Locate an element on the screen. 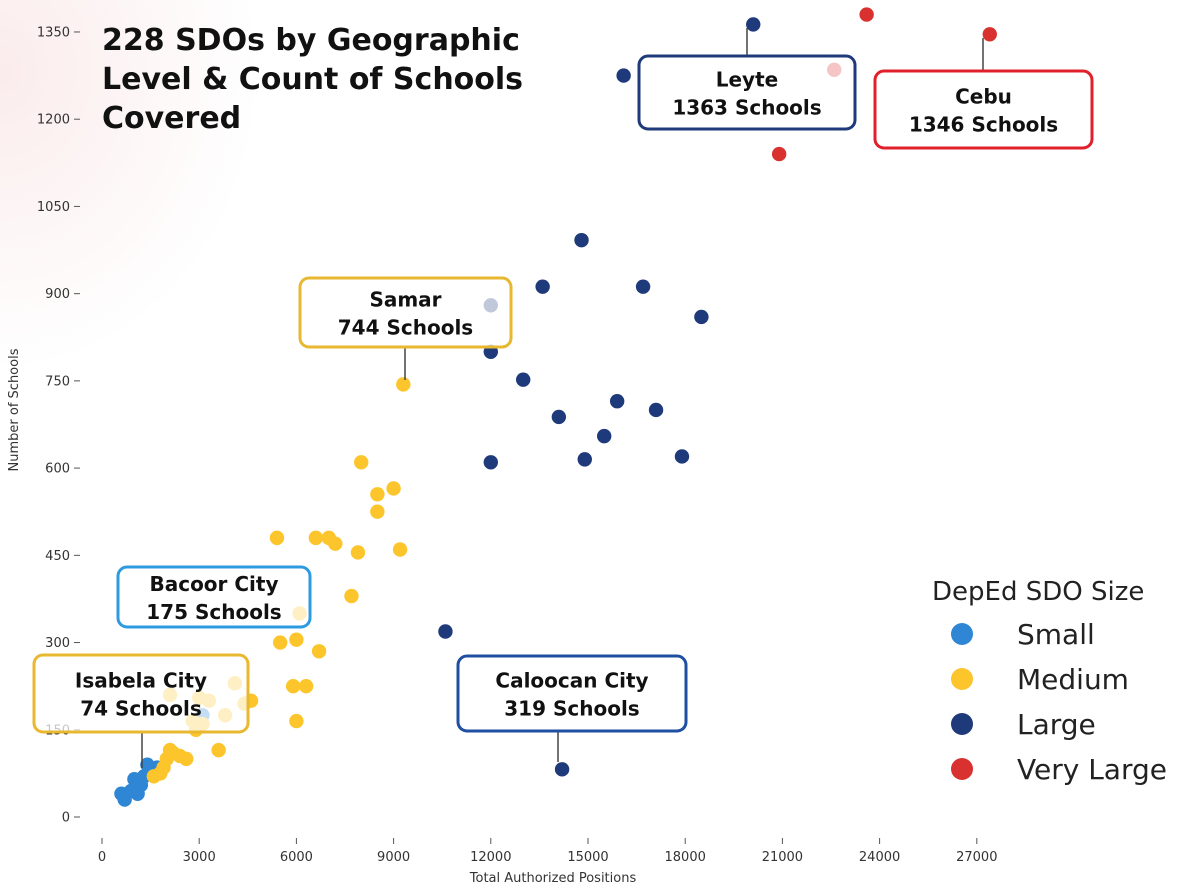 The width and height of the screenshot is (1200, 895). callout-name: Bacoor City is located at coordinates (213, 584).